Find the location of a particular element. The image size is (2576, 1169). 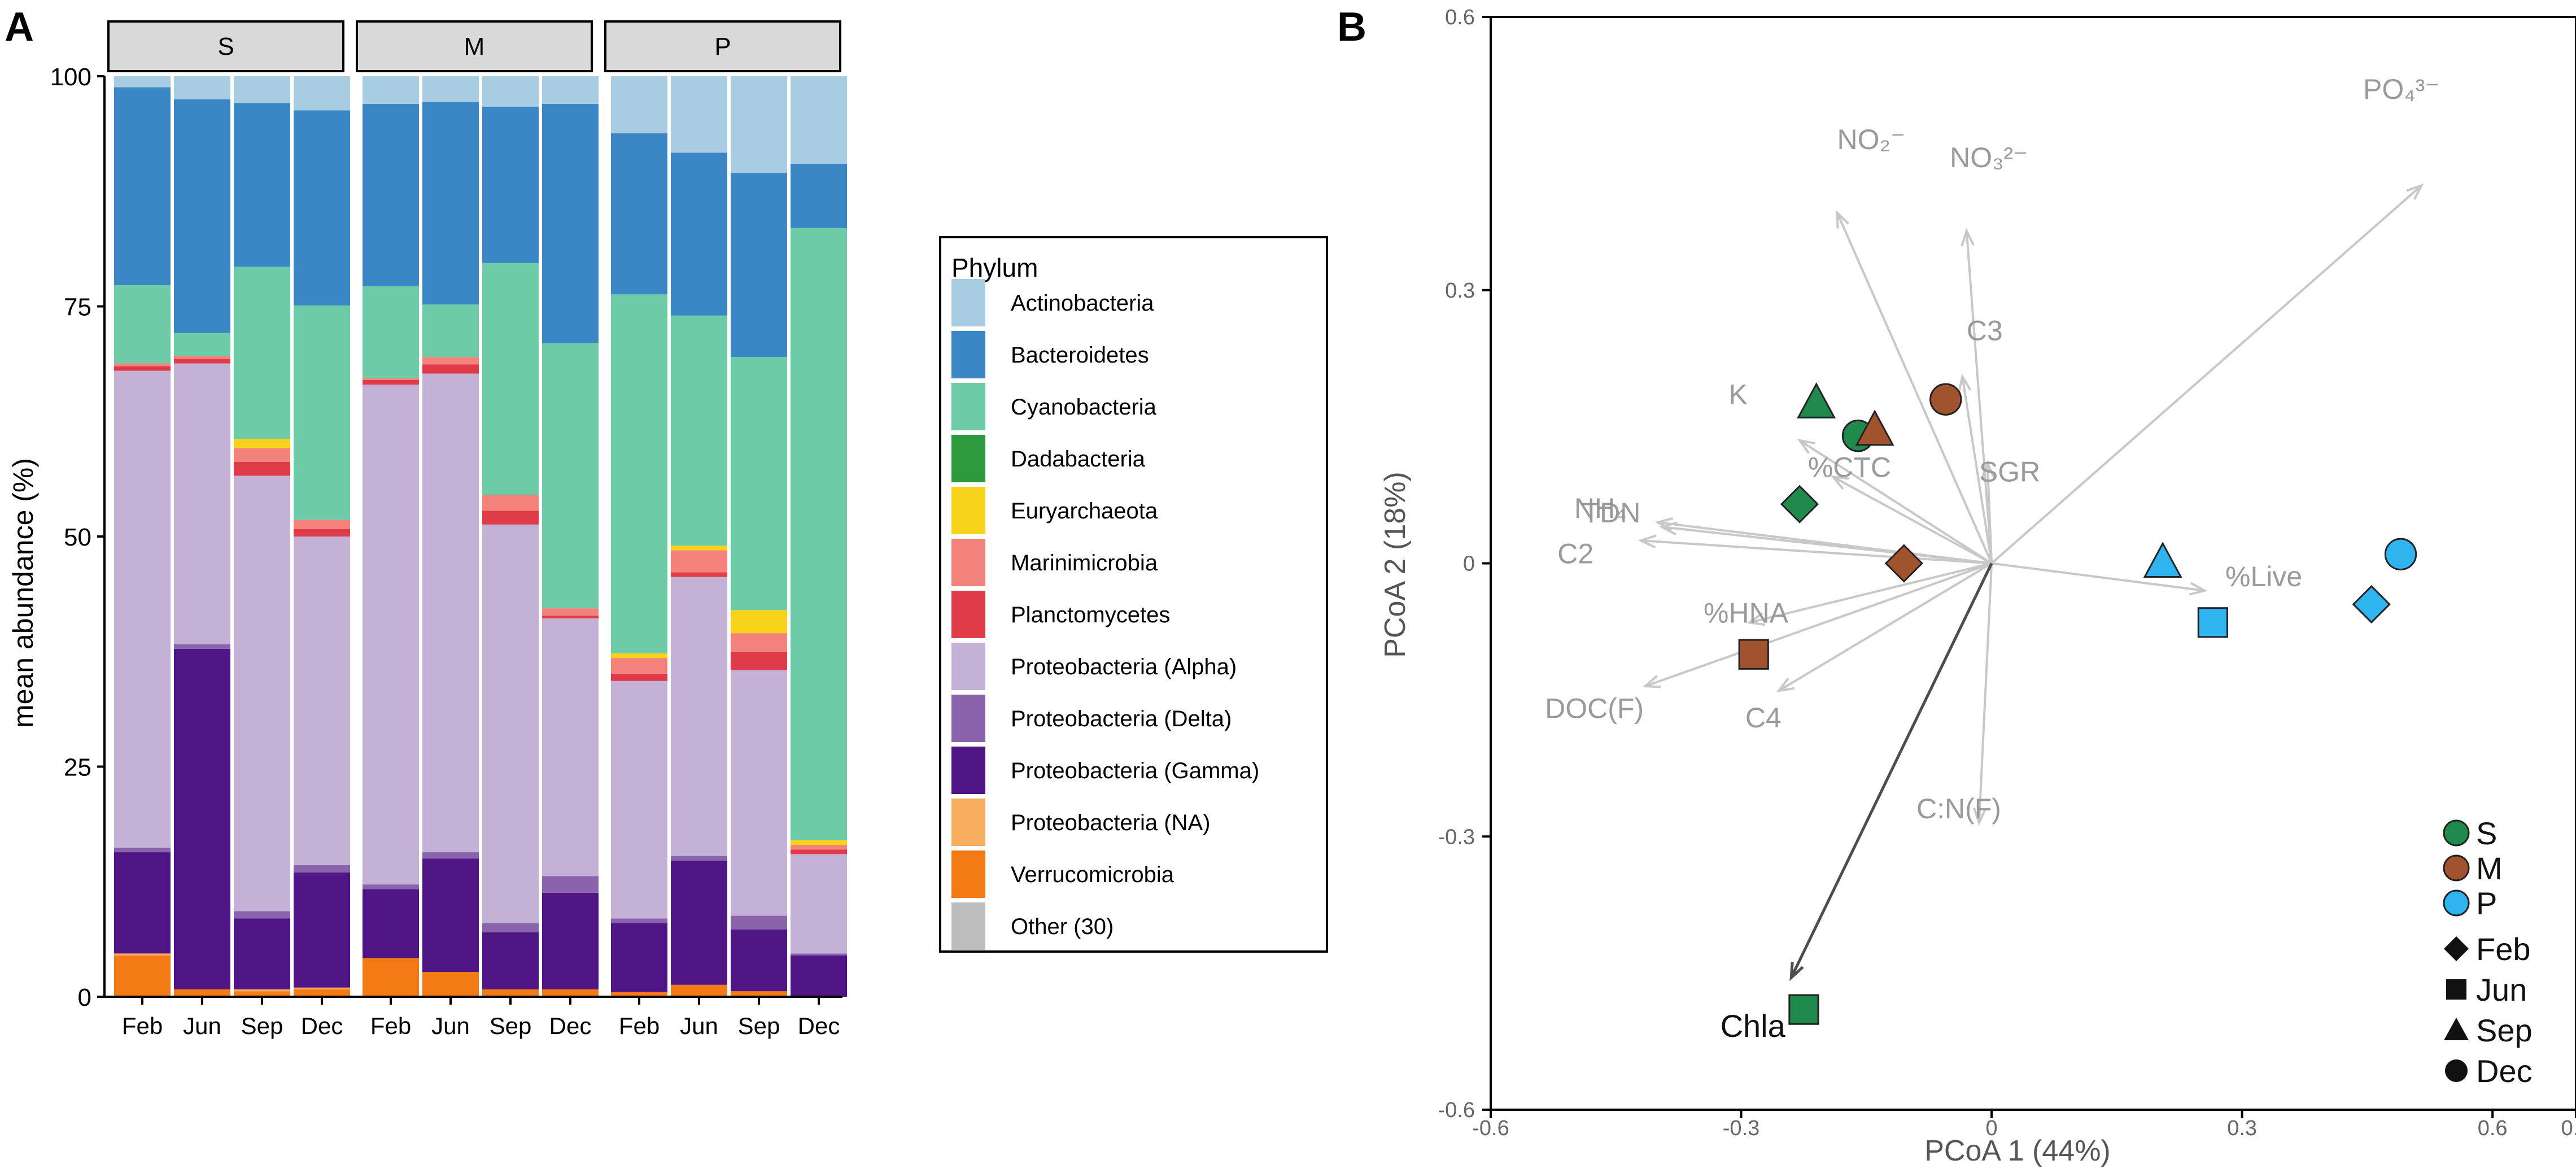

facet-label: P is located at coordinates (723, 46).